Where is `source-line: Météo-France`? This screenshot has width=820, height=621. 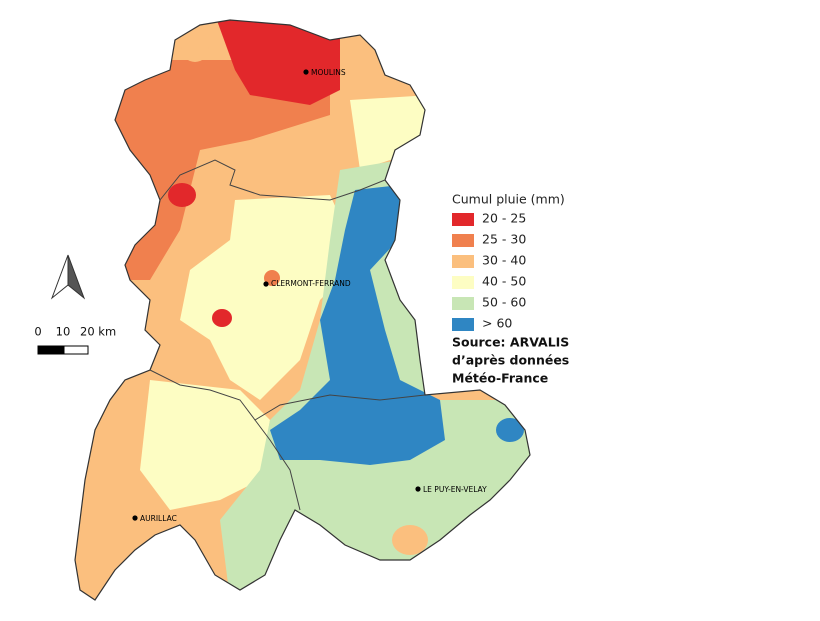 source-line: Météo-France is located at coordinates (500, 378).